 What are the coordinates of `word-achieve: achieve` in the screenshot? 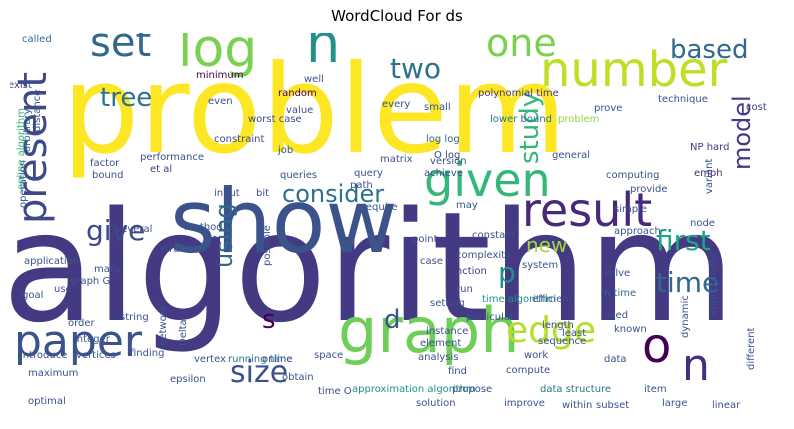 It's located at (443, 173).